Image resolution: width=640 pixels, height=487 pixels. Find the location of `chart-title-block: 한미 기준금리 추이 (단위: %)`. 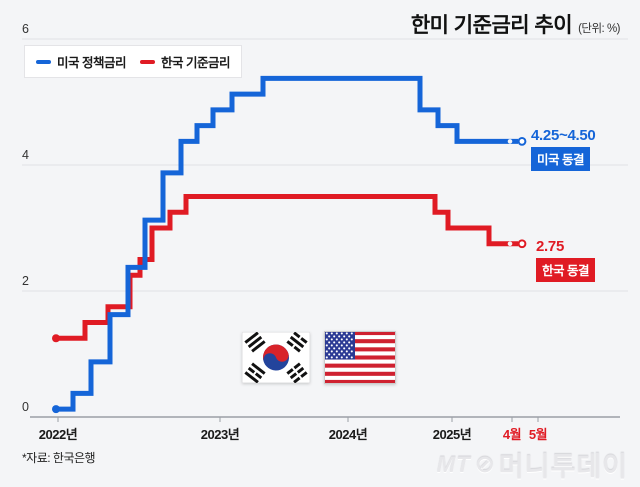

chart-title-block: 한미 기준금리 추이 (단위: %) is located at coordinates (515, 24).